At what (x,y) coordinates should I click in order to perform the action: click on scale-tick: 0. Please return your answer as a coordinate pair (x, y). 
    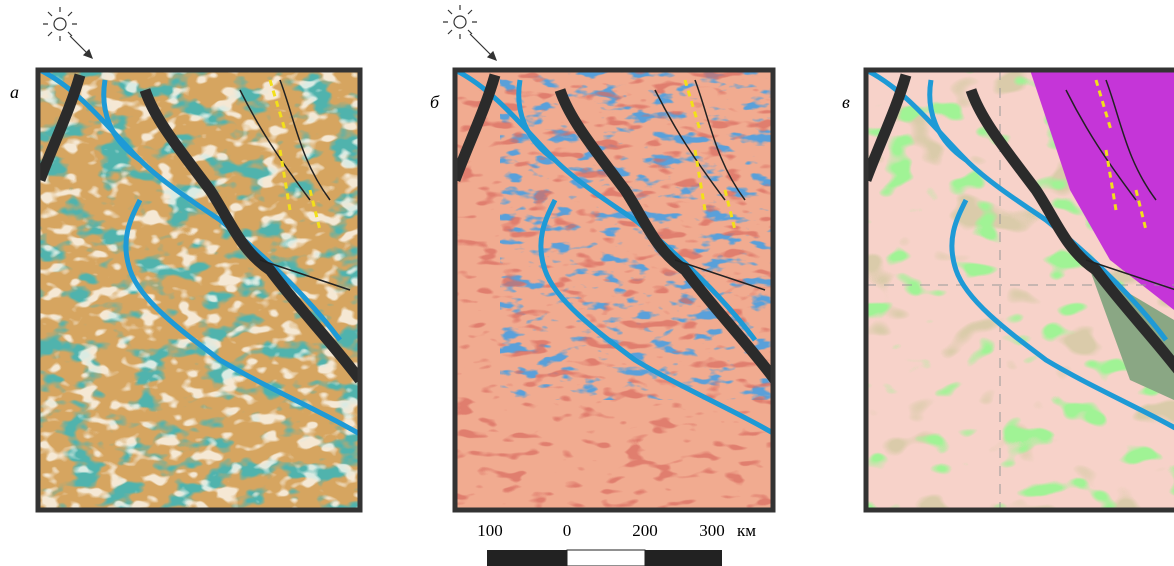
    Looking at the image, I should click on (567, 530).